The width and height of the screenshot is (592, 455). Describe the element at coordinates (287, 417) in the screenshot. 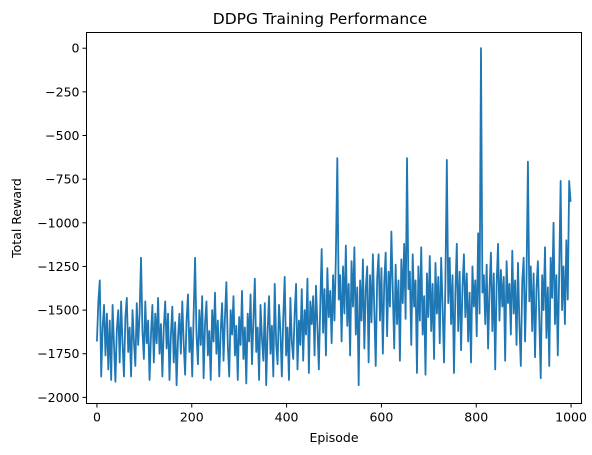

I see `x-tick-label: 400` at that location.